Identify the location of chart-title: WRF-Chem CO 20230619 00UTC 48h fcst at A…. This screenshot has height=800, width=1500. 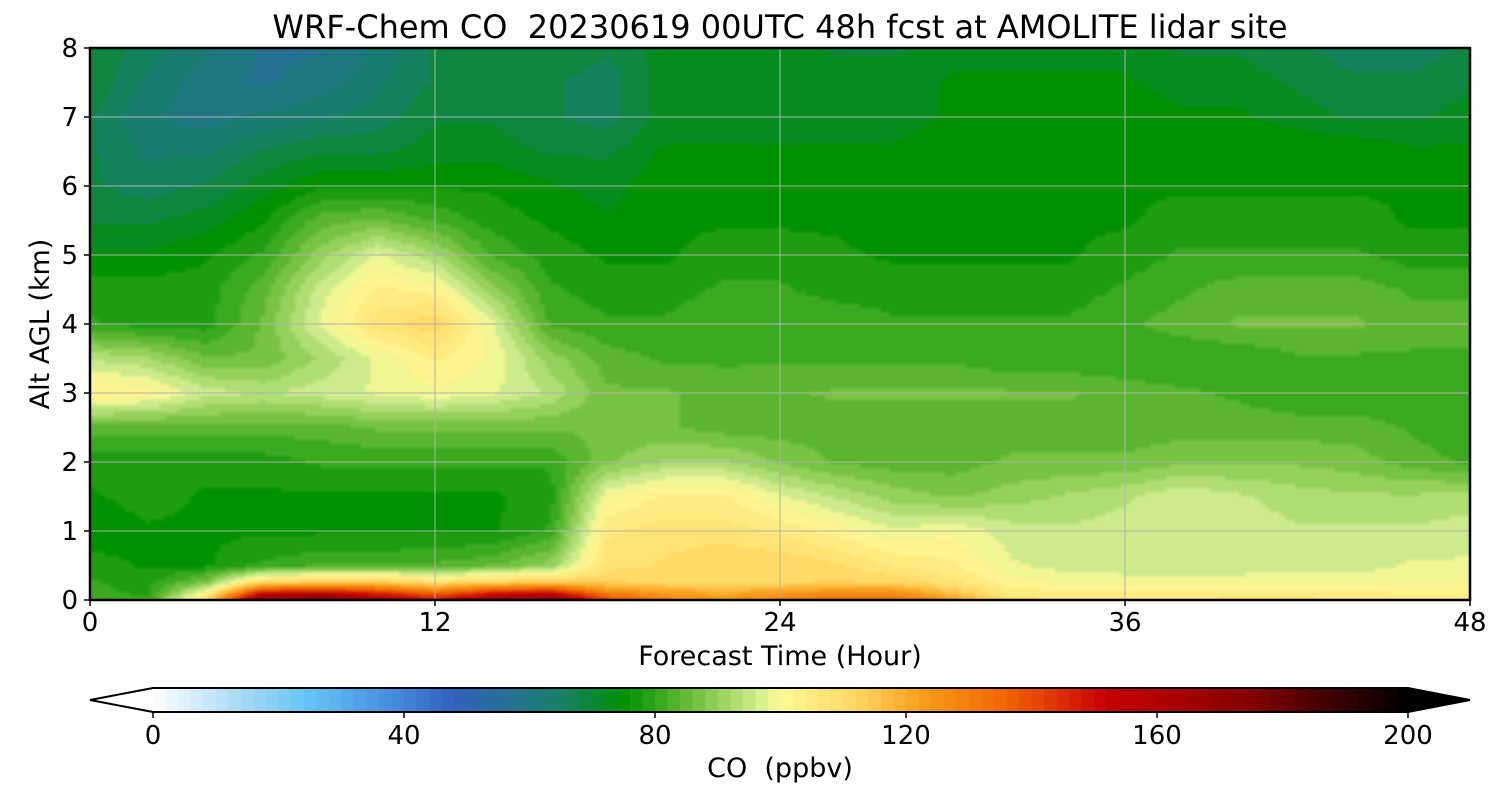
(779, 27).